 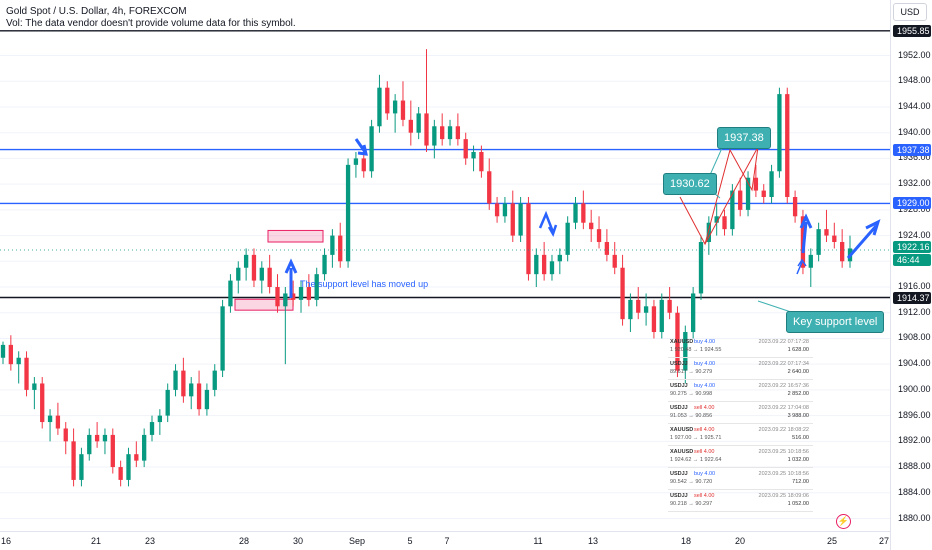 I want to click on currency-button: USD, so click(x=910, y=12).